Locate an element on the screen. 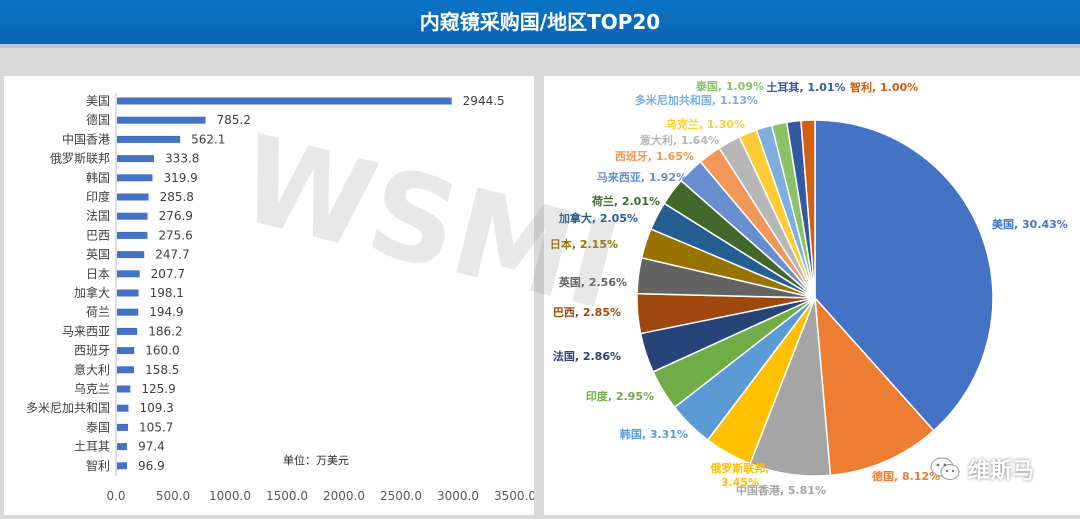  pie-slice-label: 土耳其, 1.01% is located at coordinates (805, 87).